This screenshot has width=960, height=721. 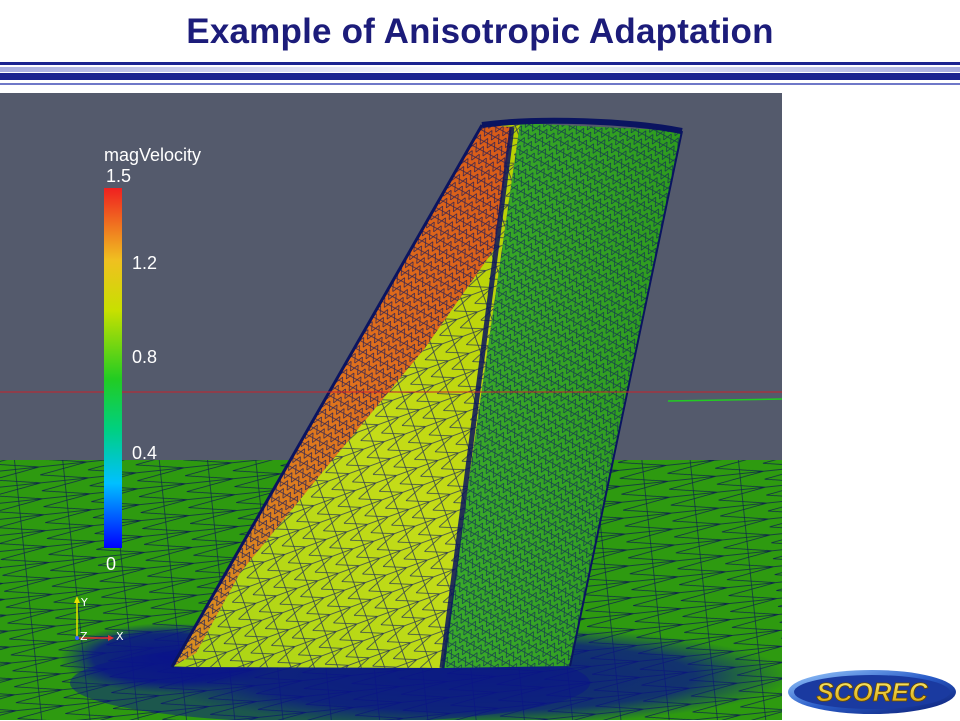 I want to click on logo-text: SCOREC, so click(x=872, y=692).